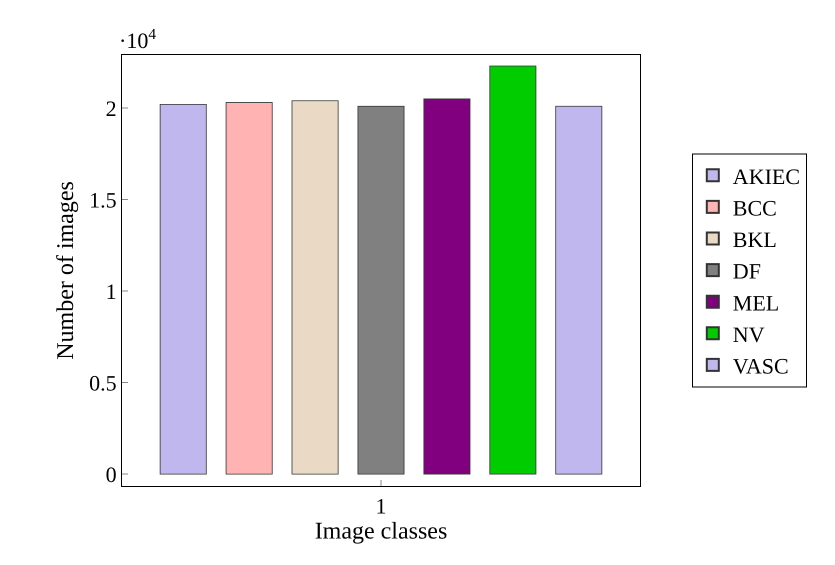 The width and height of the screenshot is (835, 565). What do you see at coordinates (381, 531) in the screenshot?
I see `x-axis-title: Image classes` at bounding box center [381, 531].